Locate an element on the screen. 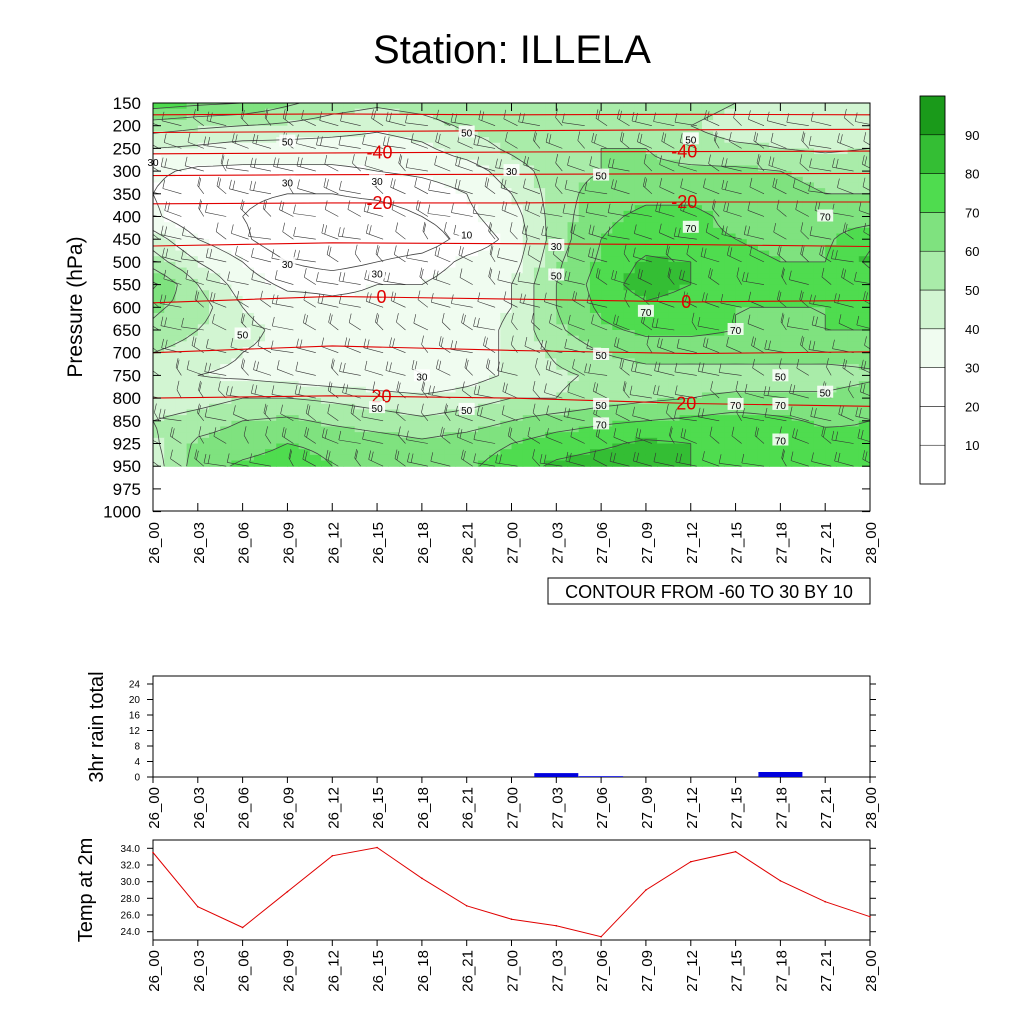 This screenshot has height=1024, width=1024. rain-y-tick-label: 24 is located at coordinates (135, 685).